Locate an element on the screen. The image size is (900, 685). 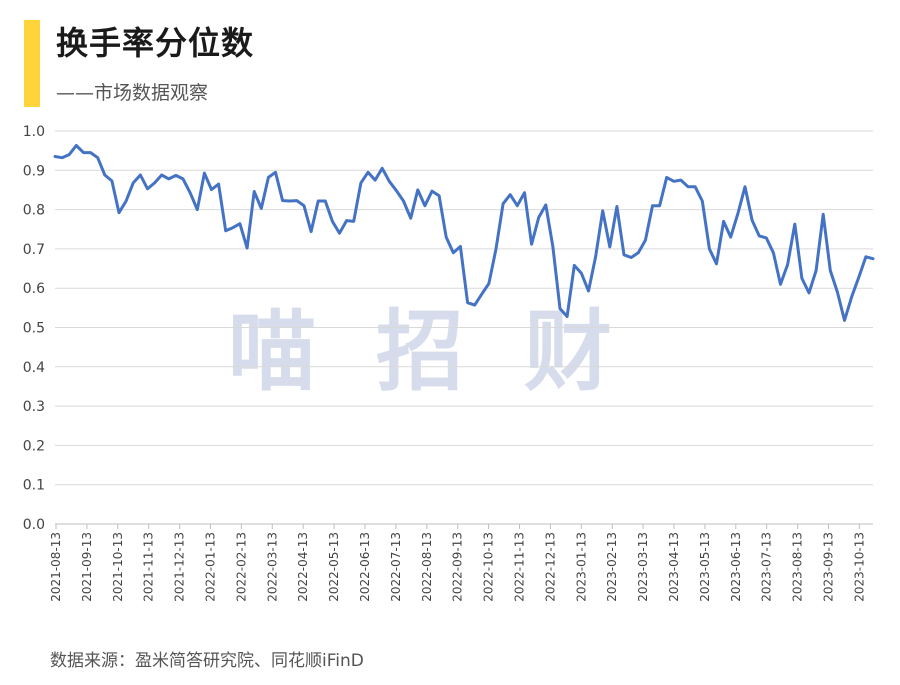
x-tick-label: 2022-09-13 is located at coordinates (458, 567).